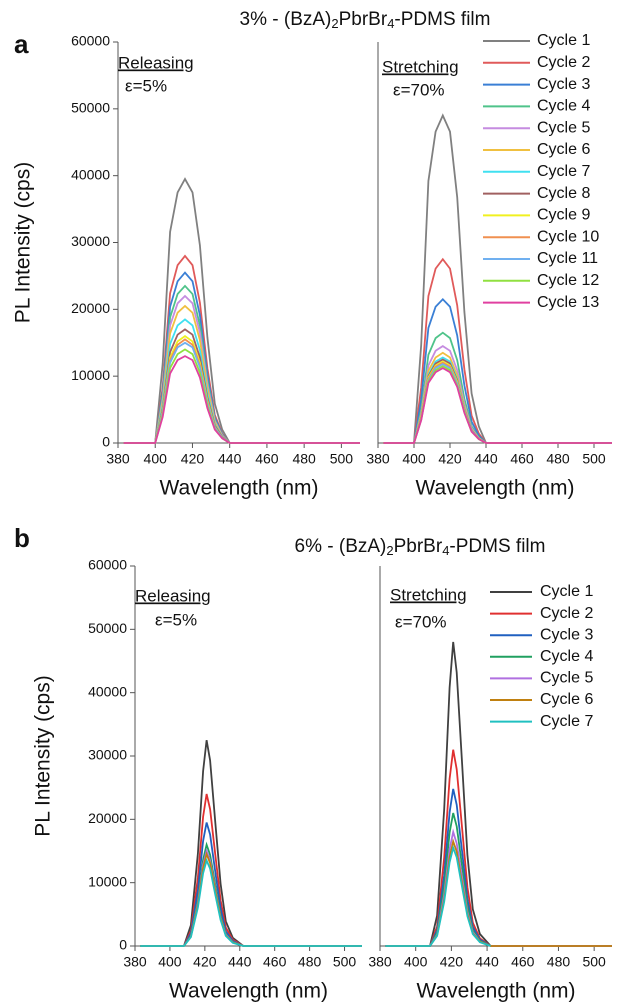 The width and height of the screenshot is (621, 1008). What do you see at coordinates (563, 193) in the screenshot?
I see `legend-label: Cycle 8` at bounding box center [563, 193].